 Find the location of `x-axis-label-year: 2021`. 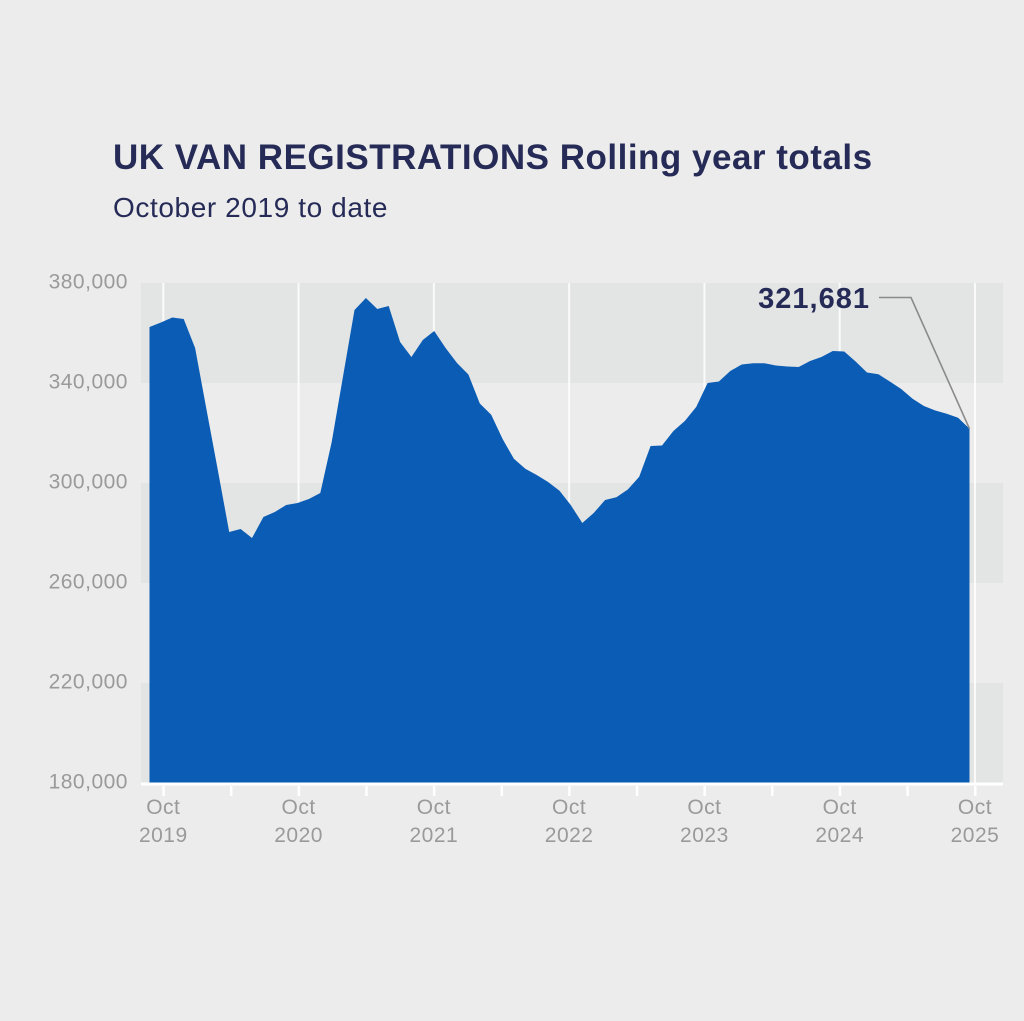

x-axis-label-year: 2021 is located at coordinates (434, 835).